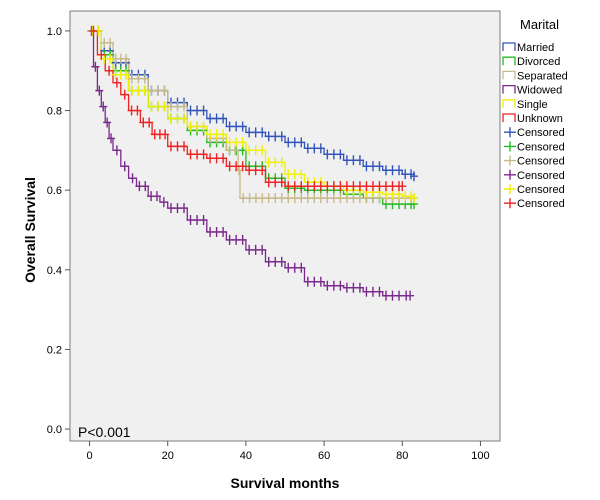  Describe the element at coordinates (54, 271) in the screenshot. I see `y-tick-label: 0.4` at that location.